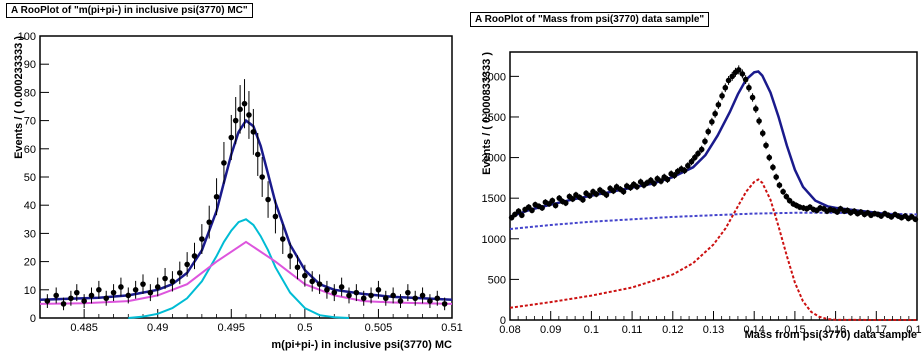 The height and width of the screenshot is (353, 922). Describe the element at coordinates (794, 330) in the screenshot. I see `right-x-tick-label: 0.15` at that location.